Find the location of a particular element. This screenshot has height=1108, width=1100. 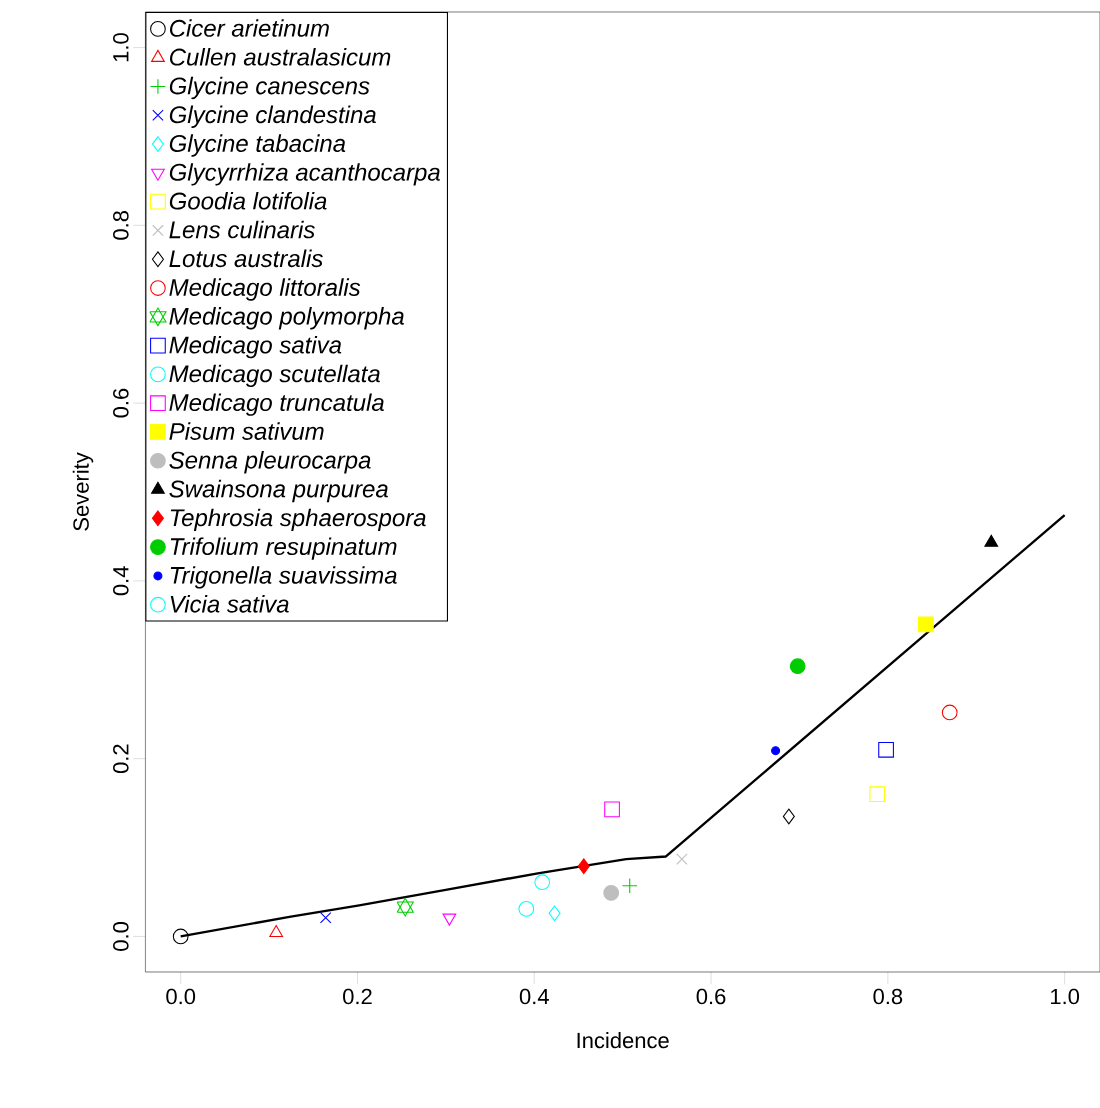

x-tick-label: 0.4 is located at coordinates (534, 996).